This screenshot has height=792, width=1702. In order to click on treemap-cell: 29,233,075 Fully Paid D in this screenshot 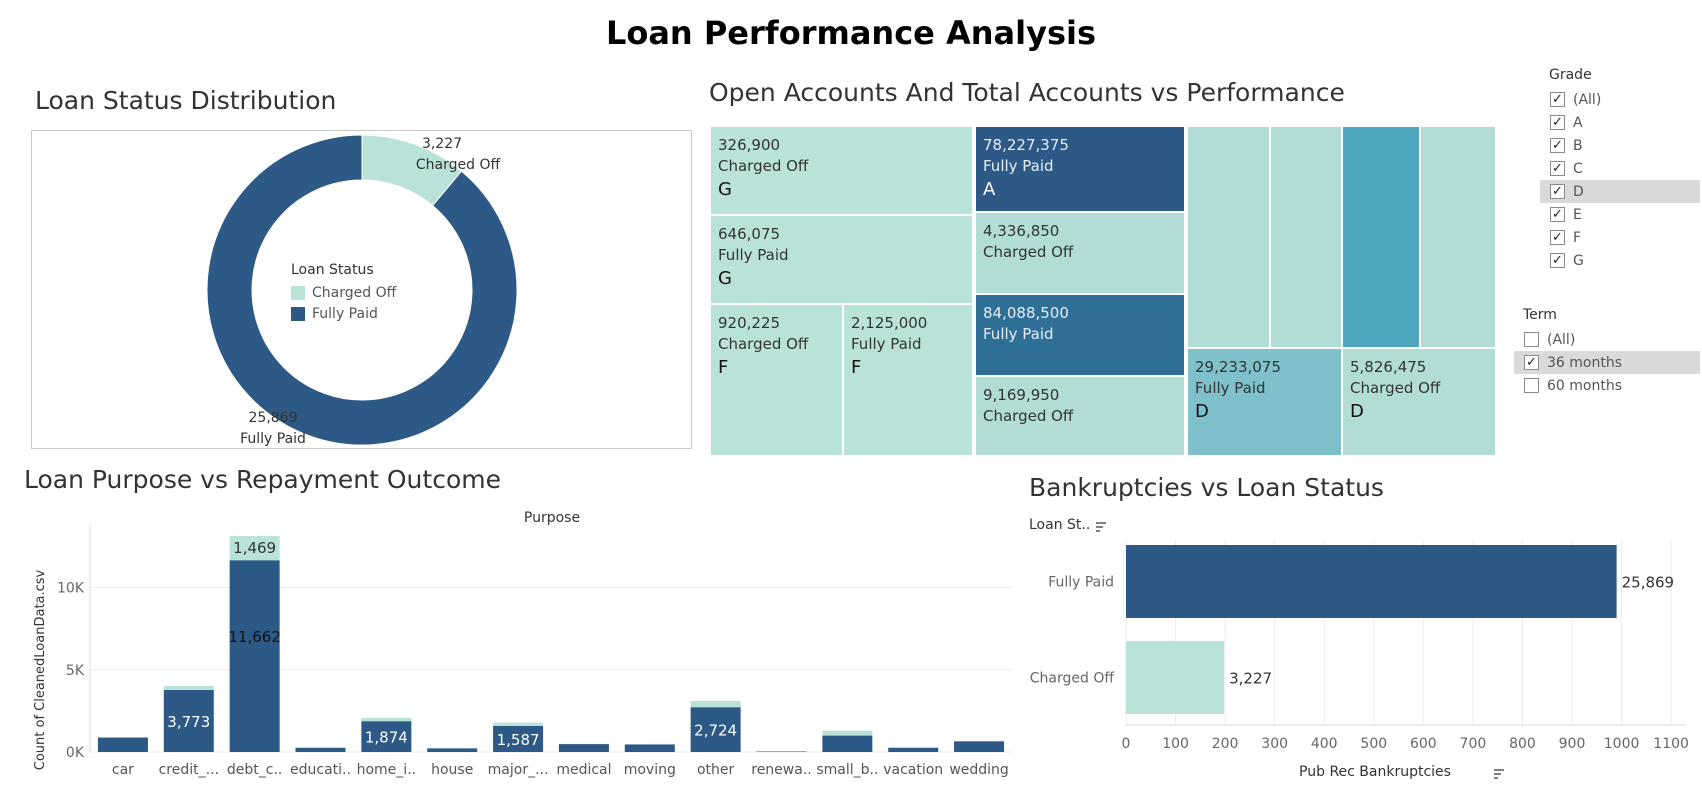, I will do `click(1264, 402)`.